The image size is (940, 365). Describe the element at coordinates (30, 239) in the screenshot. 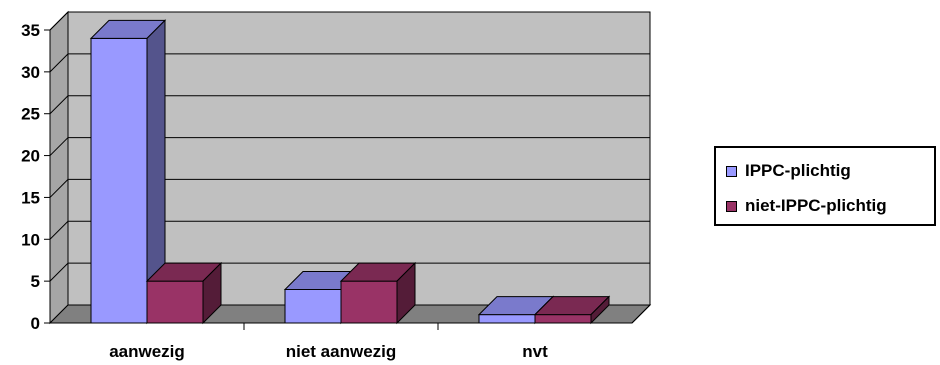

I see `y-tick-label: 10` at that location.